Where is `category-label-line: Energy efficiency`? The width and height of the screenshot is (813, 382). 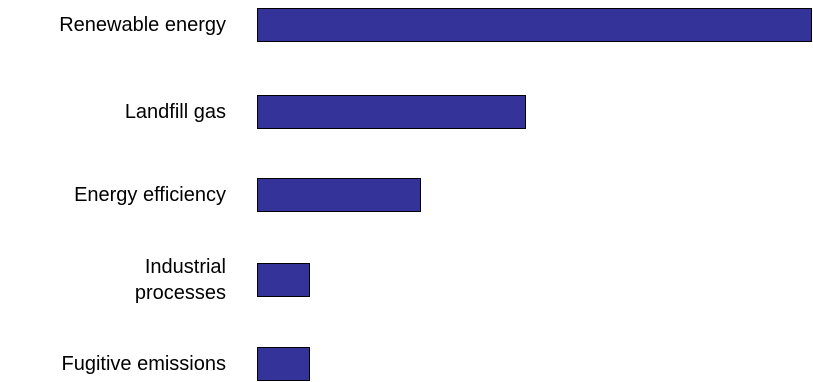
category-label-line: Energy efficiency is located at coordinates (150, 195).